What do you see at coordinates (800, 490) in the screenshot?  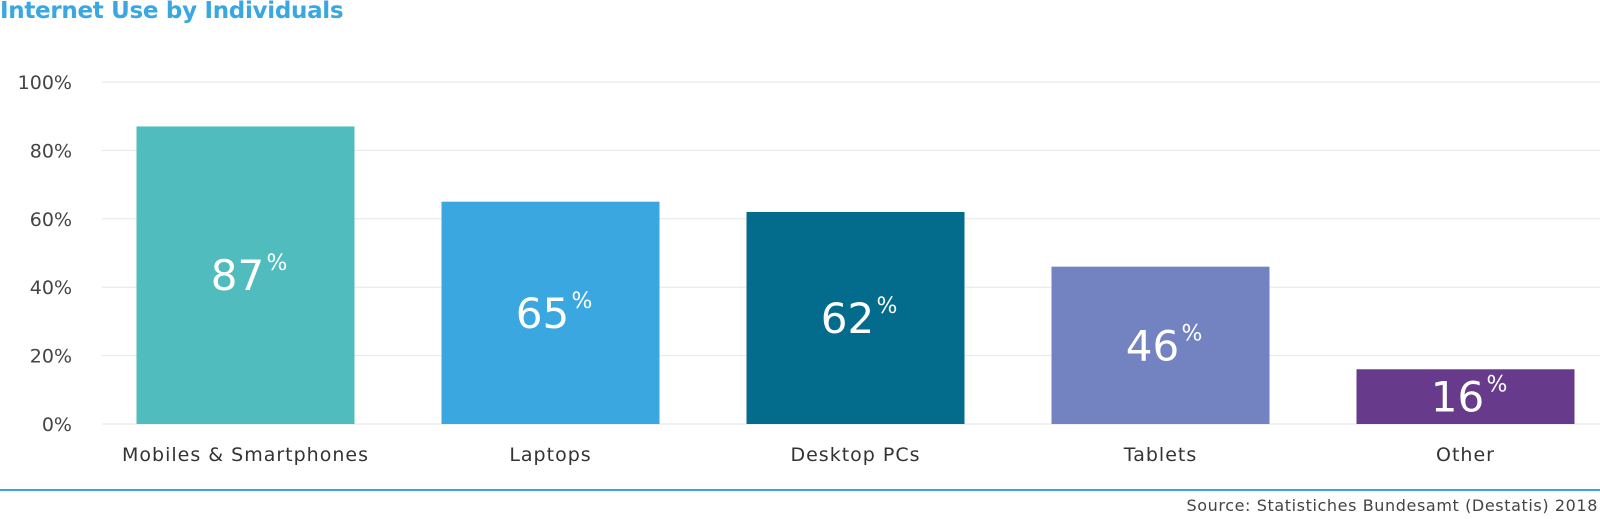 I see `footer-divider` at bounding box center [800, 490].